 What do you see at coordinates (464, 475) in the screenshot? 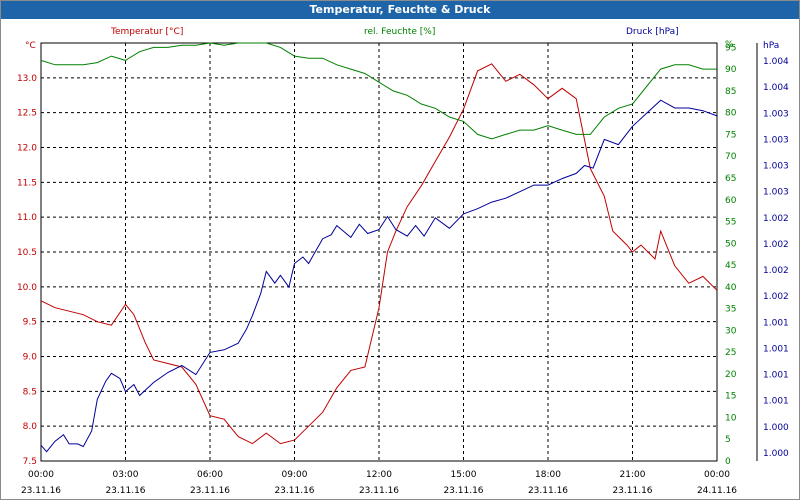
I see `x-tick-time: 15:00` at bounding box center [464, 475].